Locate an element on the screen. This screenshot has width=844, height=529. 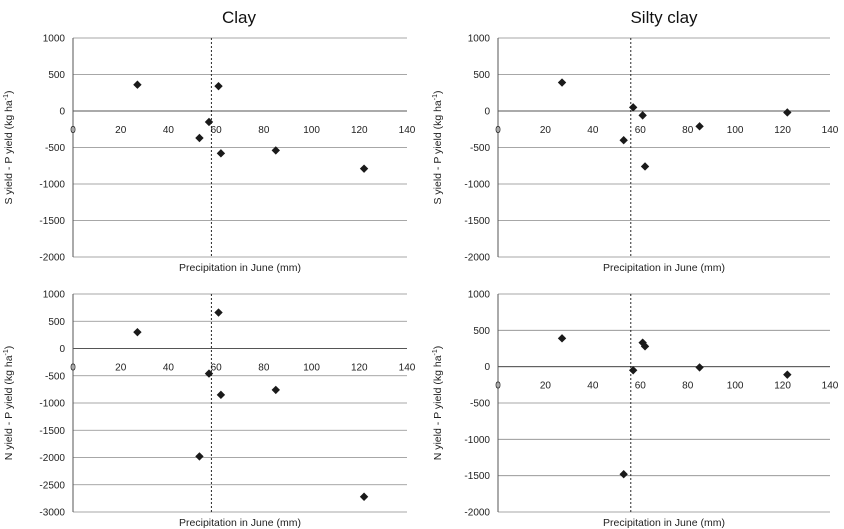
y-tick-label: -3000 is located at coordinates (52, 513).